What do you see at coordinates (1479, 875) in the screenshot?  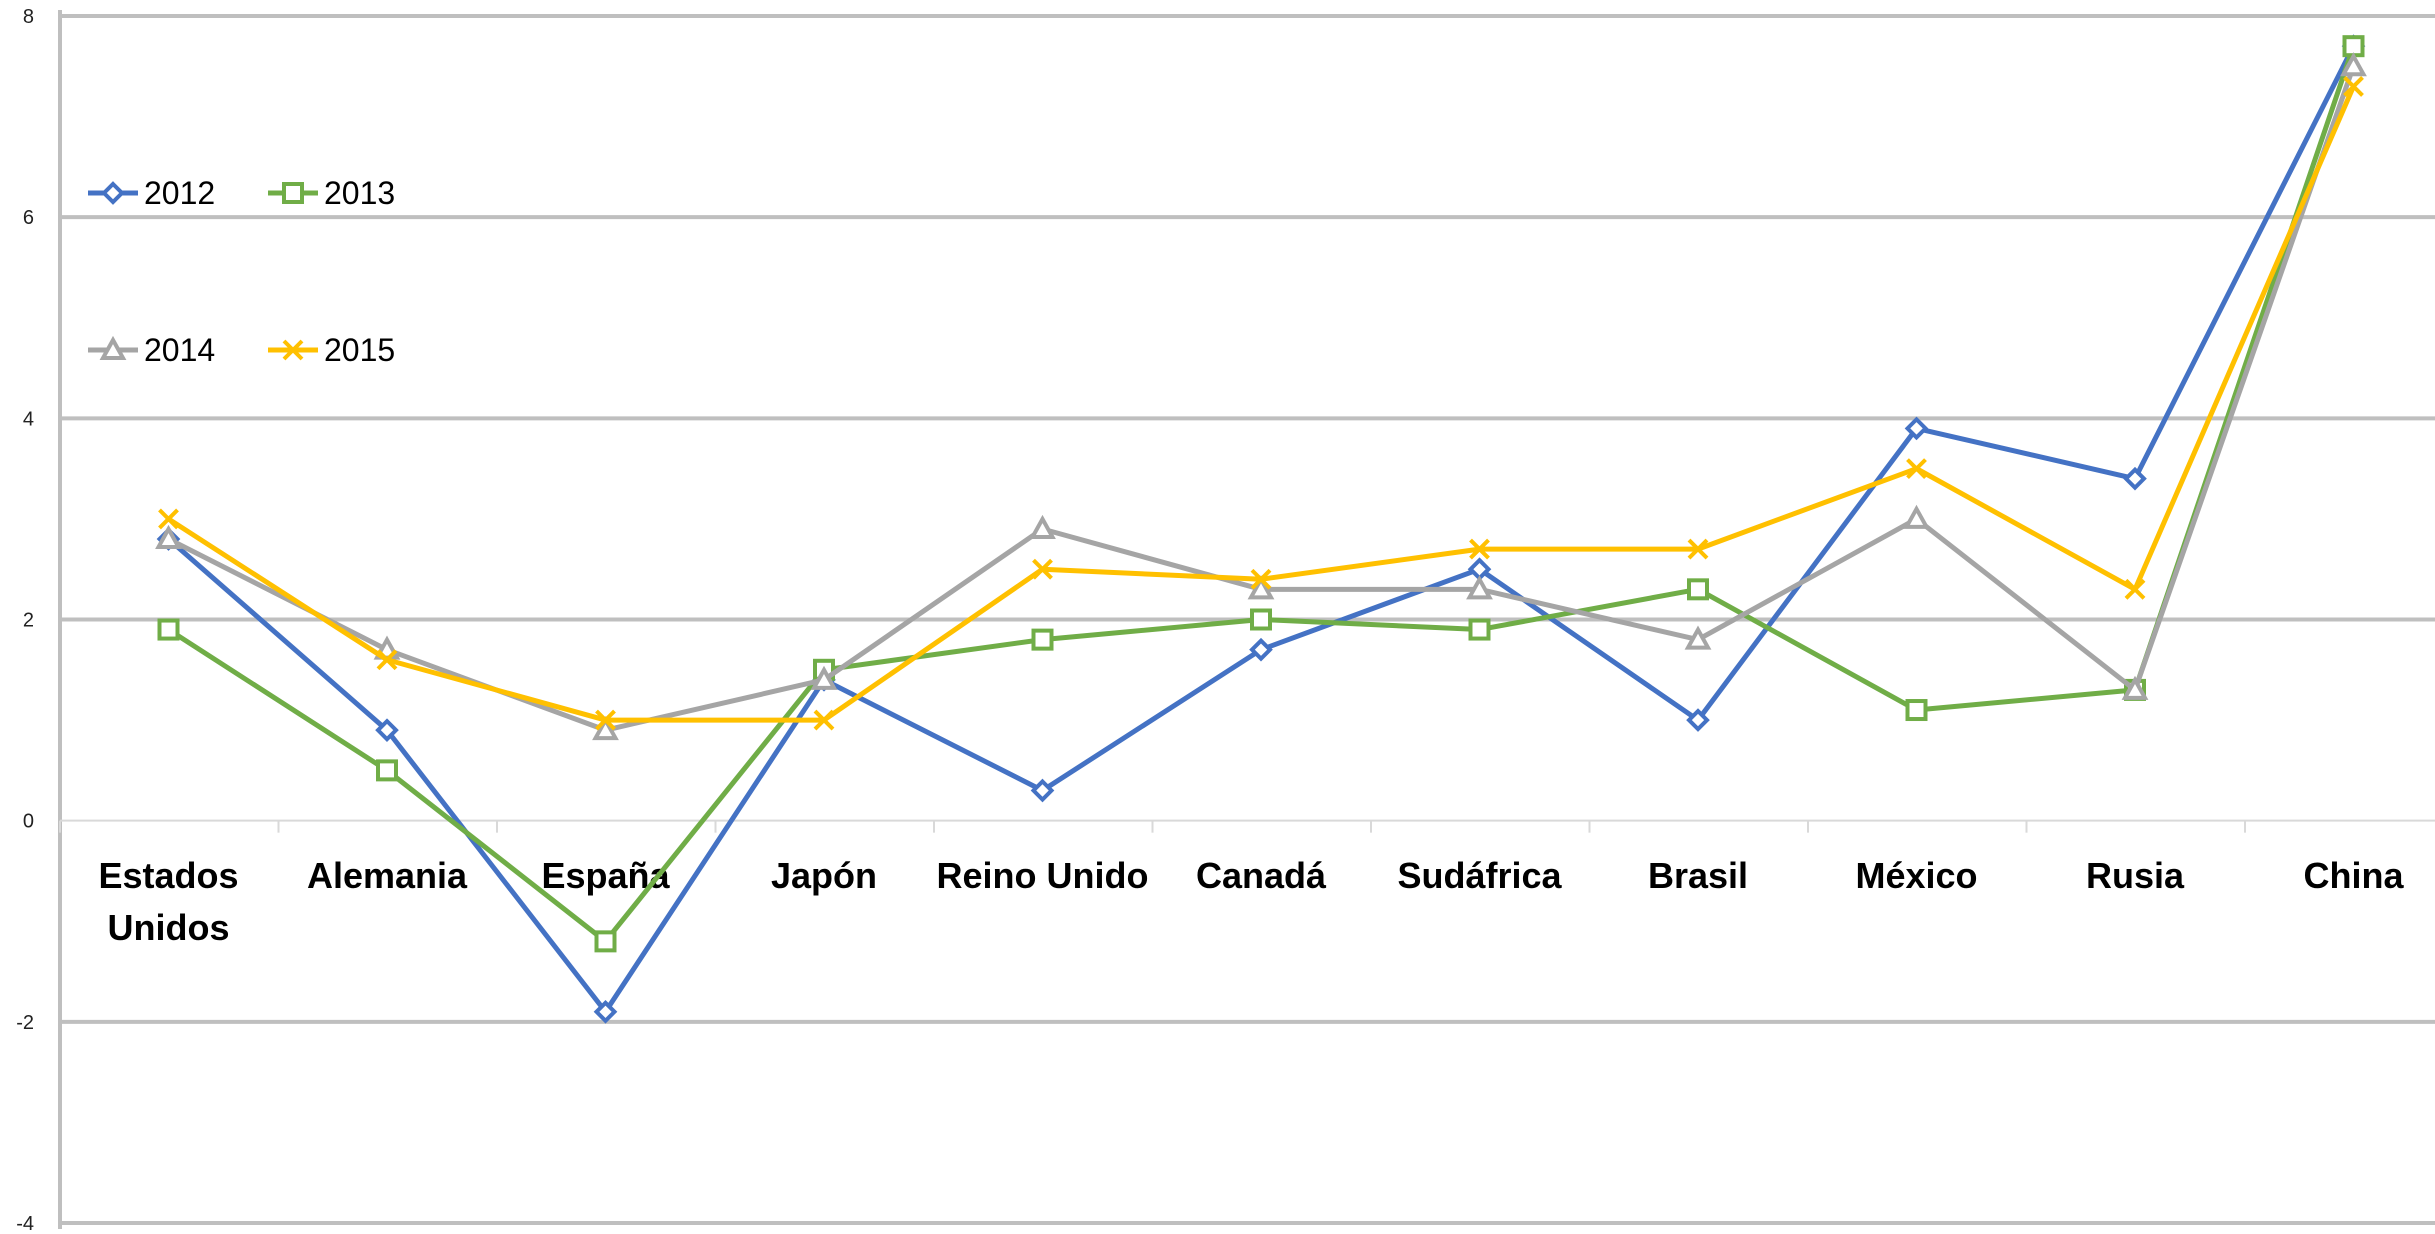 I see `x-category-label: Sudáfrica` at bounding box center [1479, 875].